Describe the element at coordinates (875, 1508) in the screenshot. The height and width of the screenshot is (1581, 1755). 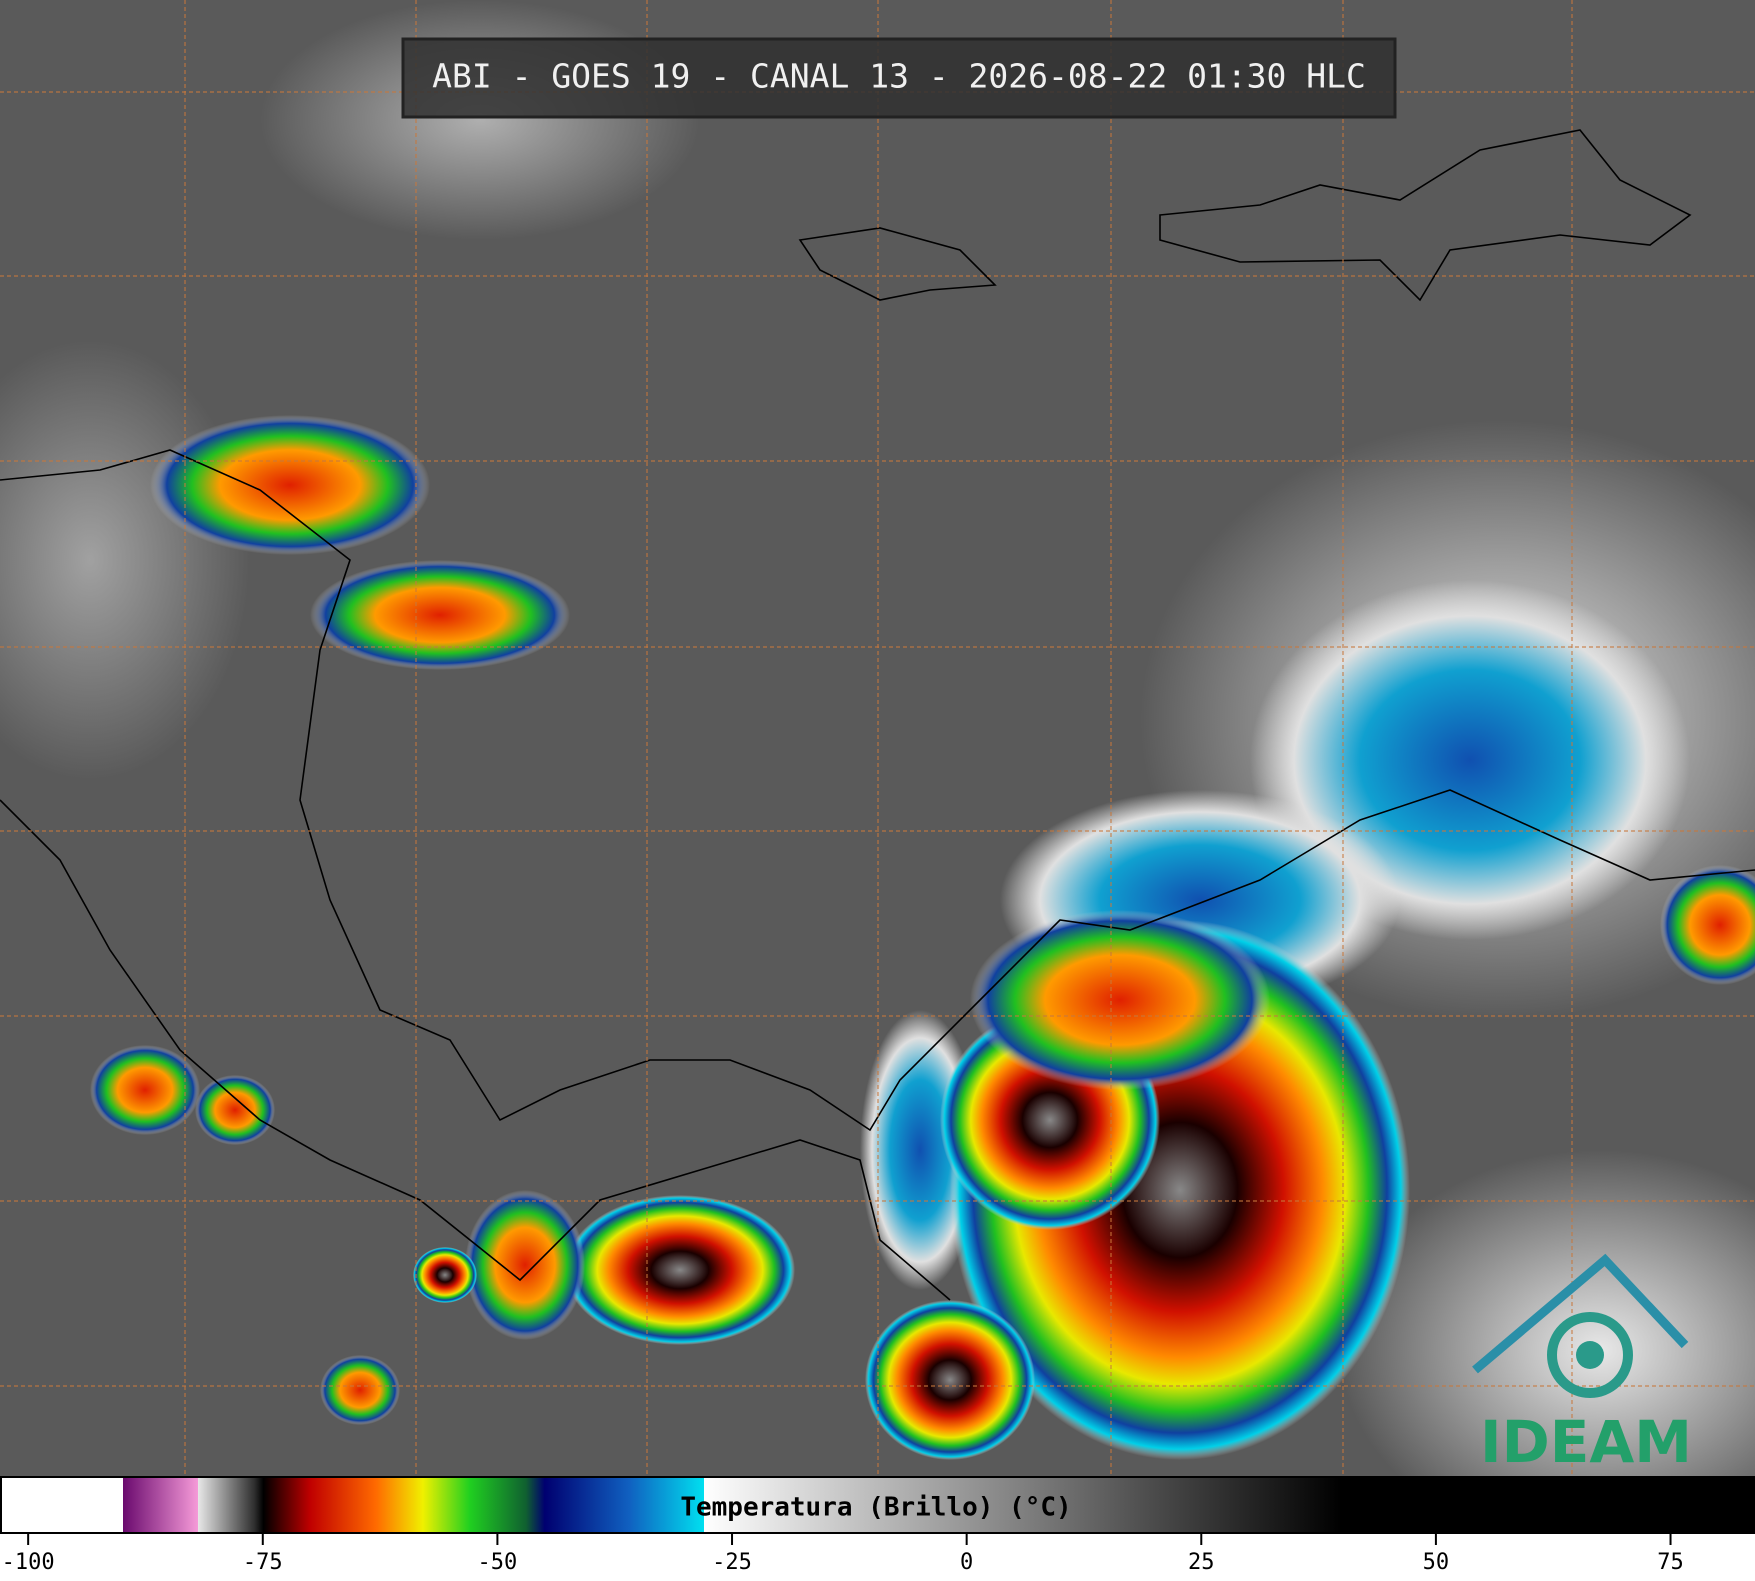
I see `colorbar-label: Temperatura (Brillo) (°C)` at that location.